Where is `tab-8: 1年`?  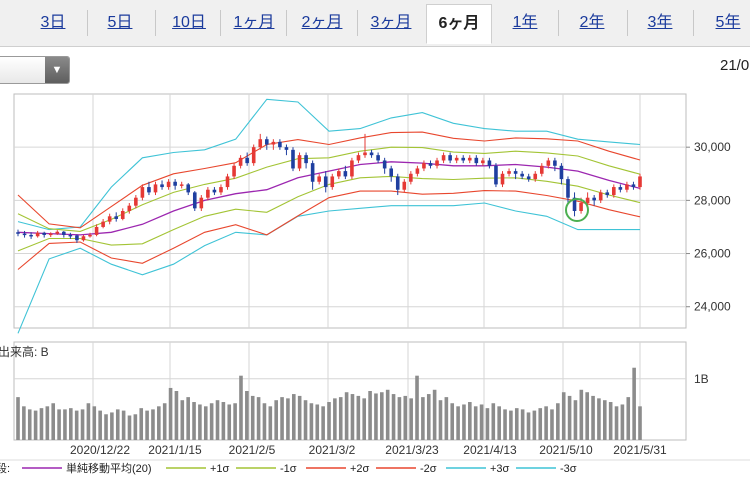
tab-8: 1年 is located at coordinates (525, 22).